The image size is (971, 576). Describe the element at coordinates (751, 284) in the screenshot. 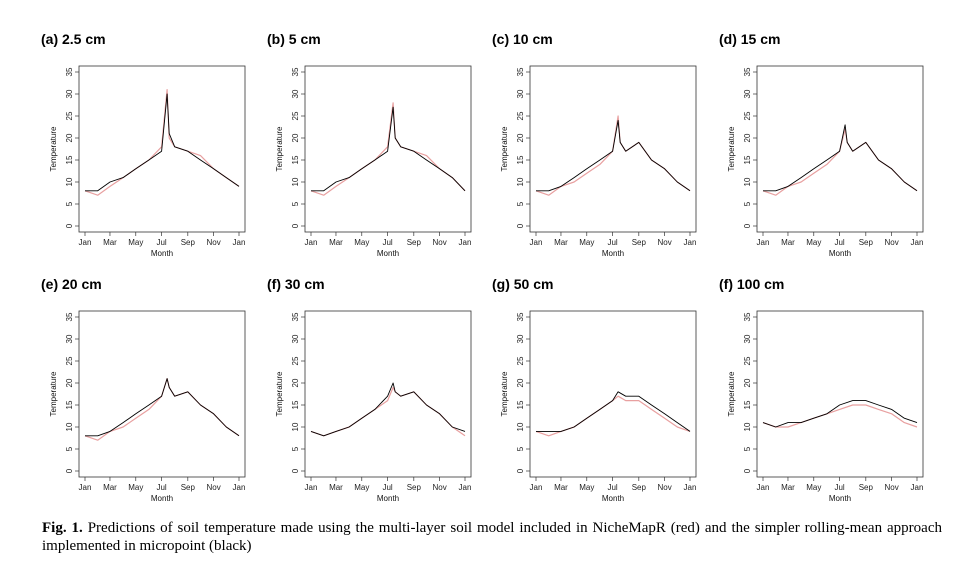

I see `panel-title: (f) 100 cm` at that location.